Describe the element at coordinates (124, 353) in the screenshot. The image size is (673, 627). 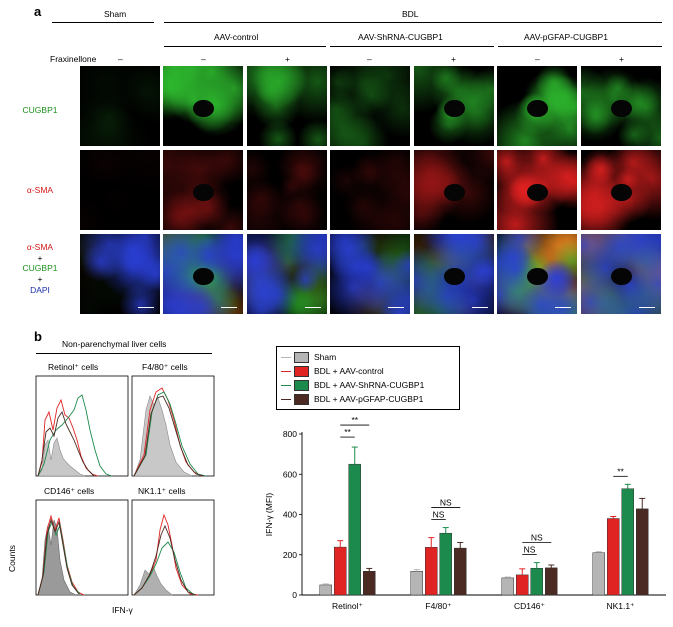
I see `np-underline` at that location.